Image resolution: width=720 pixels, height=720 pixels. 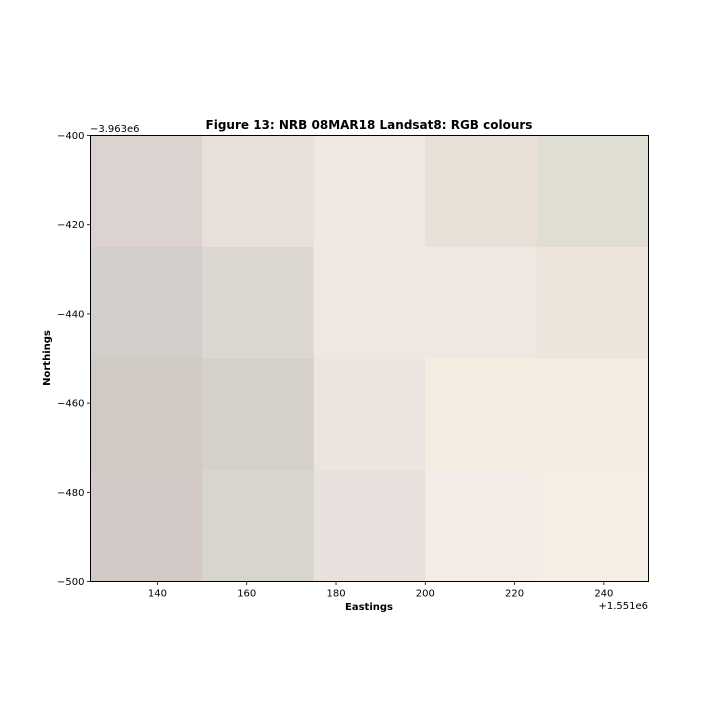 I want to click on x-tick-label: 160, so click(x=246, y=594).